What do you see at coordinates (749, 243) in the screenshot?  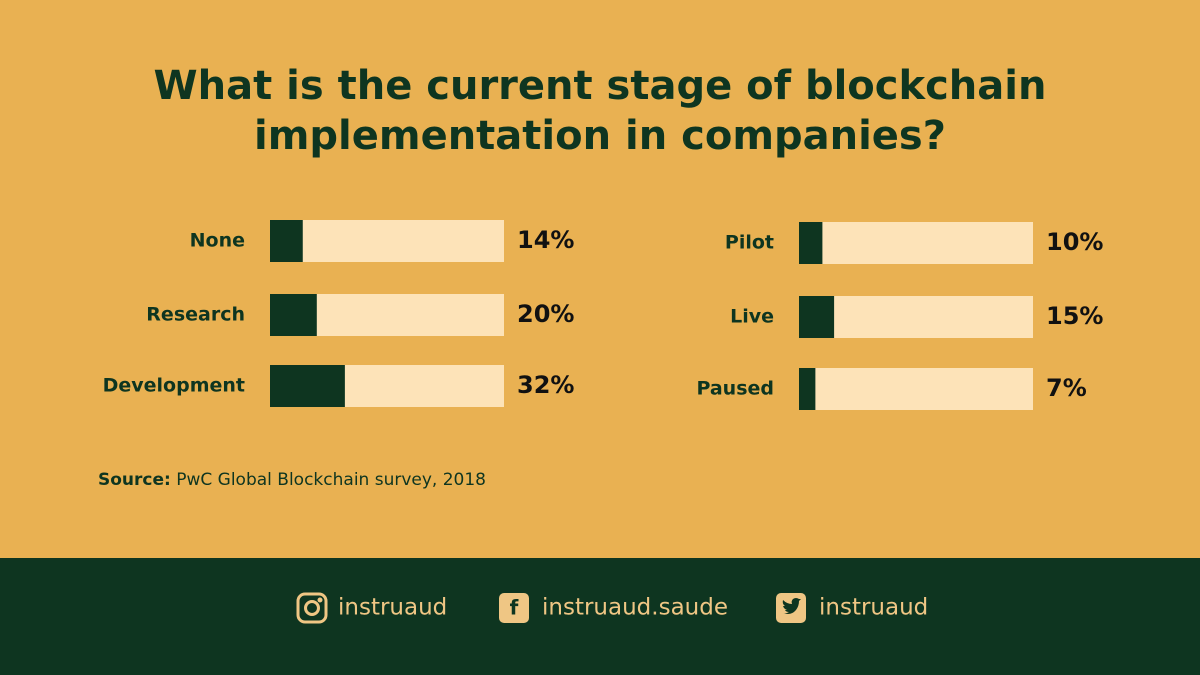 I see `category-label: Pilot` at bounding box center [749, 243].